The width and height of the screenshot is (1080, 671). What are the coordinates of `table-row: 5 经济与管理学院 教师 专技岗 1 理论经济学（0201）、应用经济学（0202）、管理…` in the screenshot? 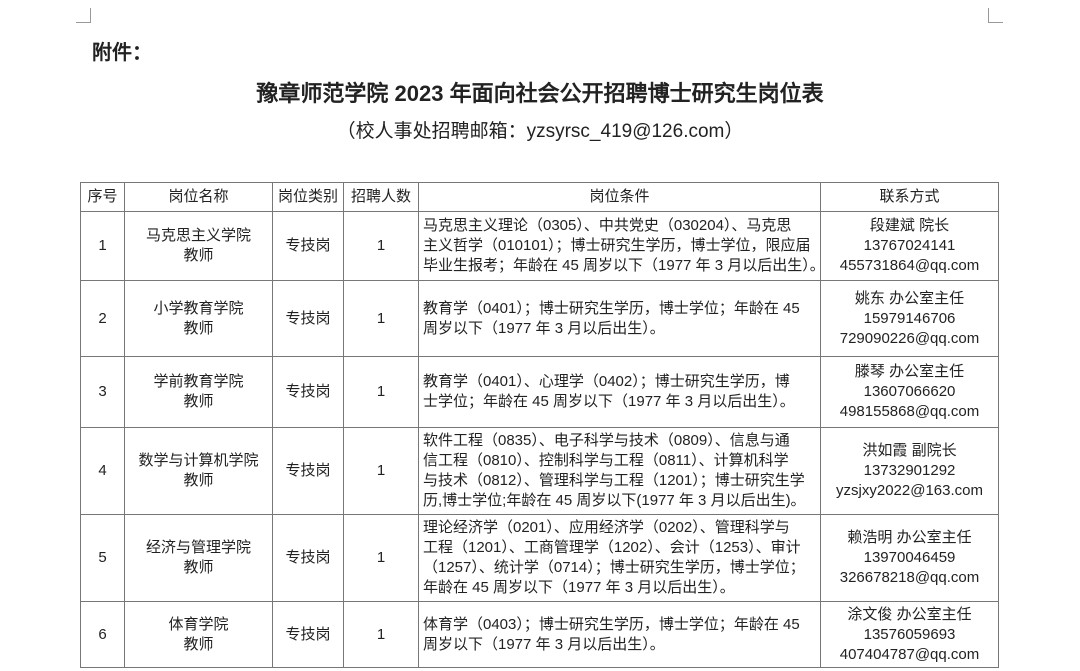 It's located at (539, 558).